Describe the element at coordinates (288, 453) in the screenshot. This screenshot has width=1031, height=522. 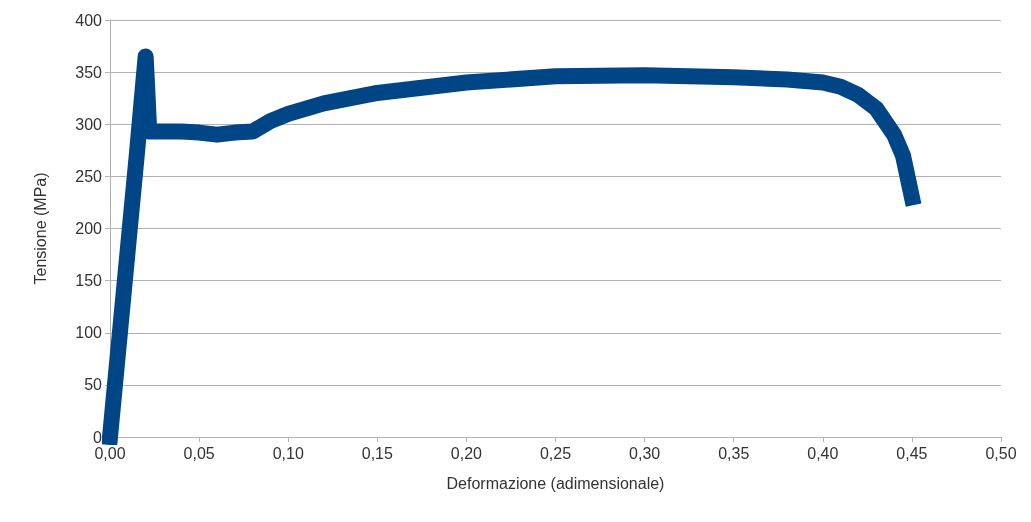
I see `x-tick-label: 0,10` at that location.